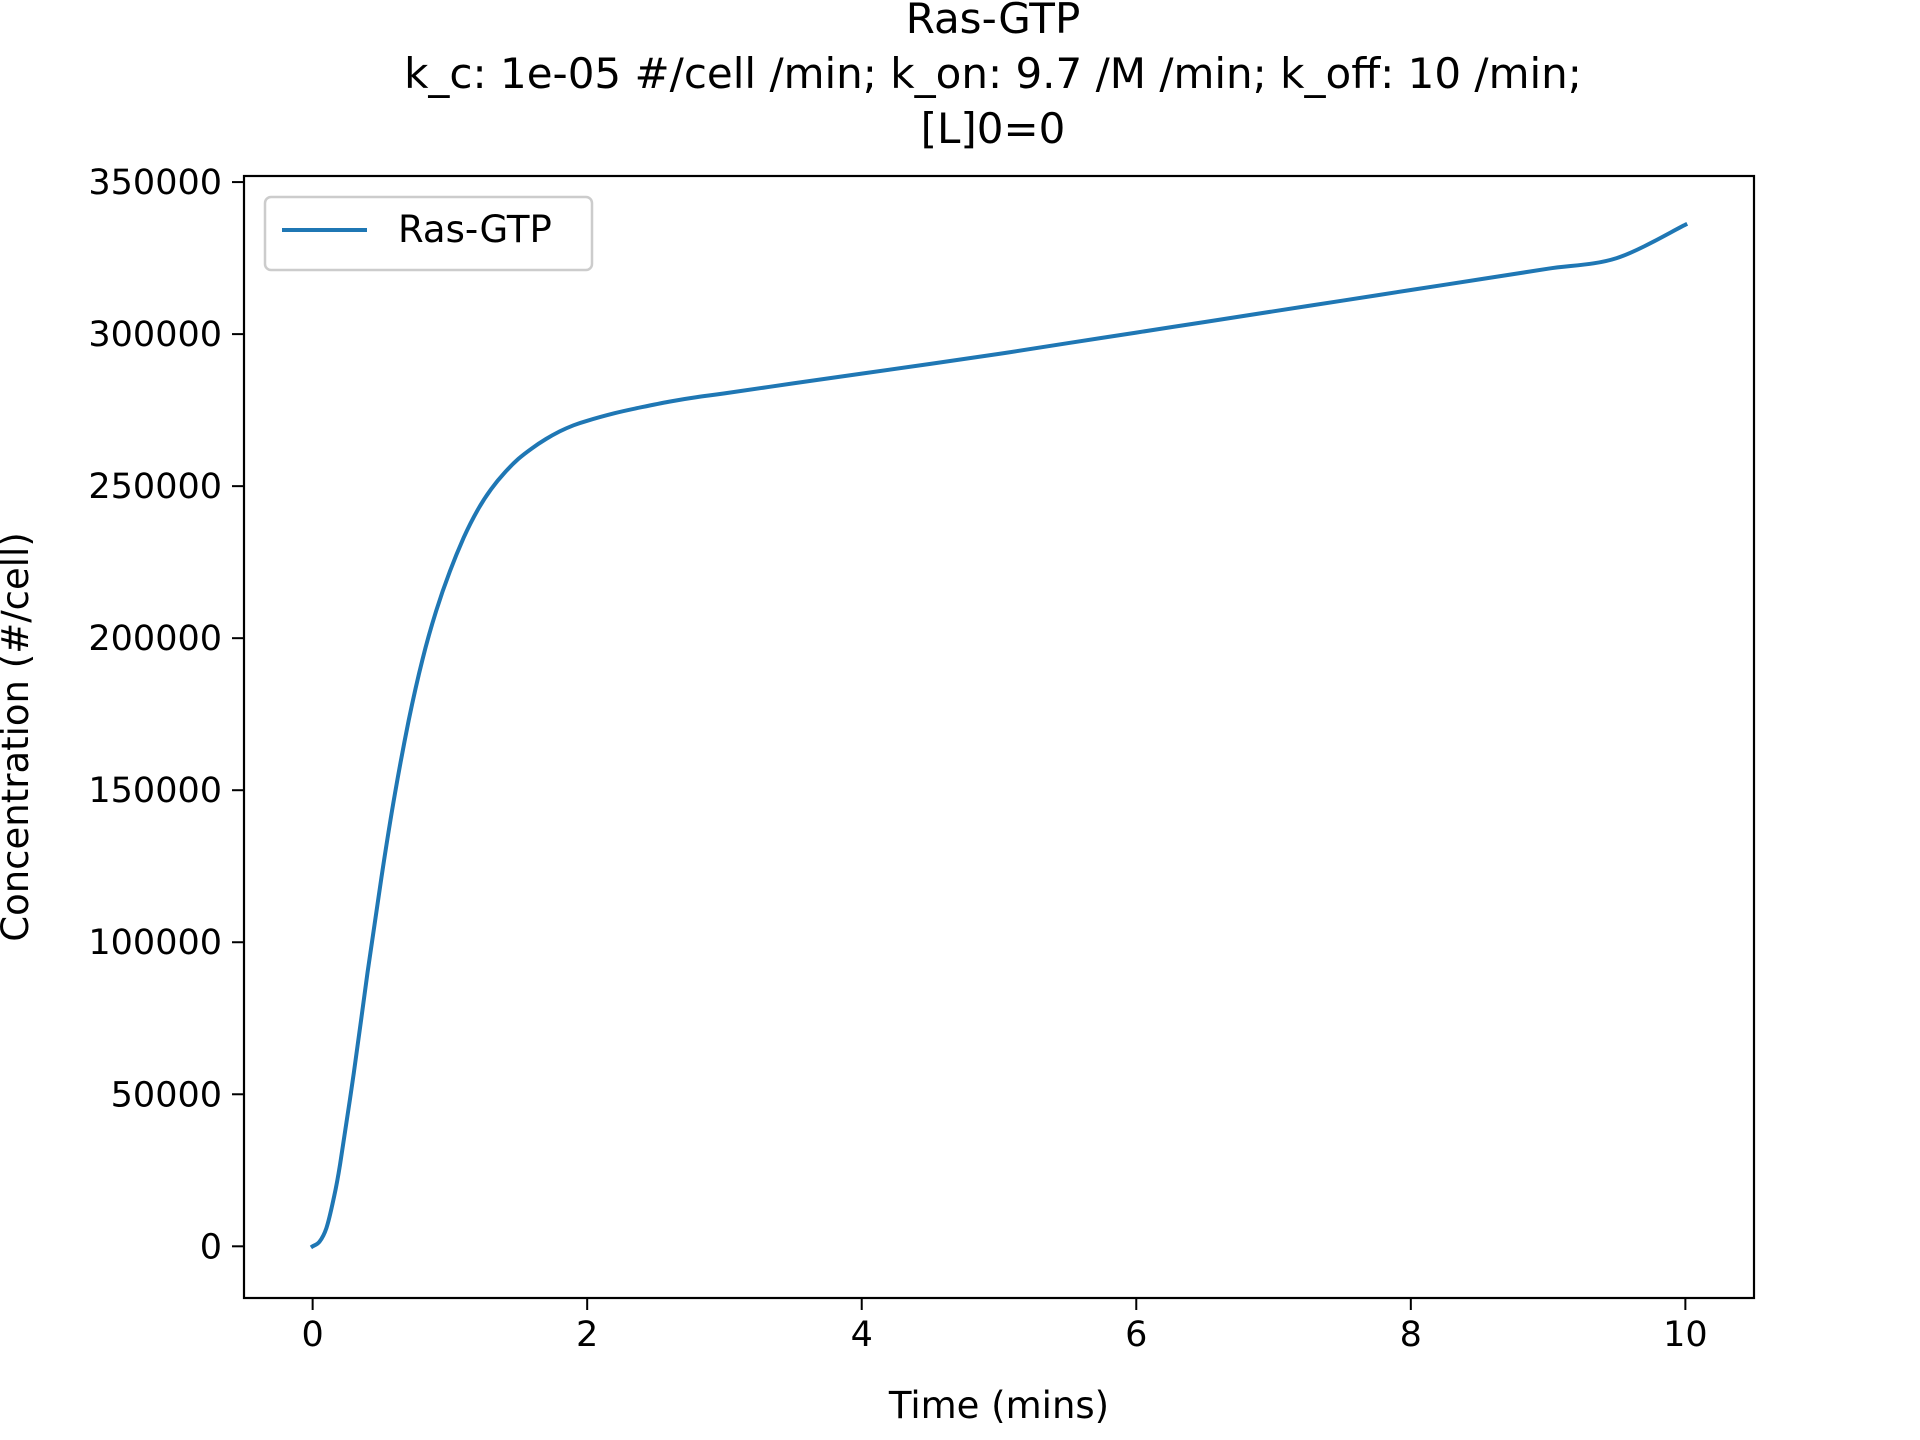 The height and width of the screenshot is (1440, 1920). I want to click on x-tick-label-1: 2, so click(587, 1335).